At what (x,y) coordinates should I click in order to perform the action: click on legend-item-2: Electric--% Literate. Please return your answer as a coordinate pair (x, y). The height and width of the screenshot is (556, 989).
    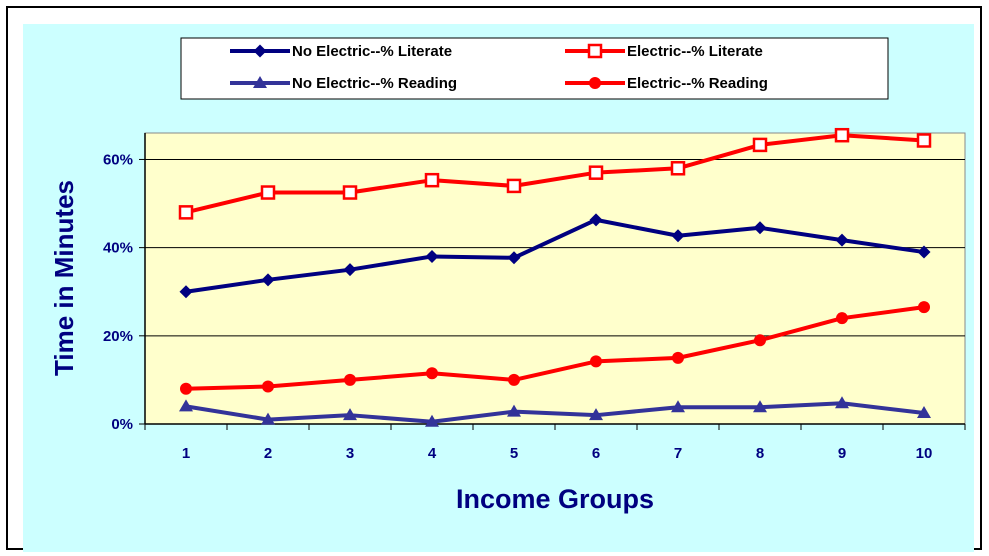
    Looking at the image, I should click on (664, 51).